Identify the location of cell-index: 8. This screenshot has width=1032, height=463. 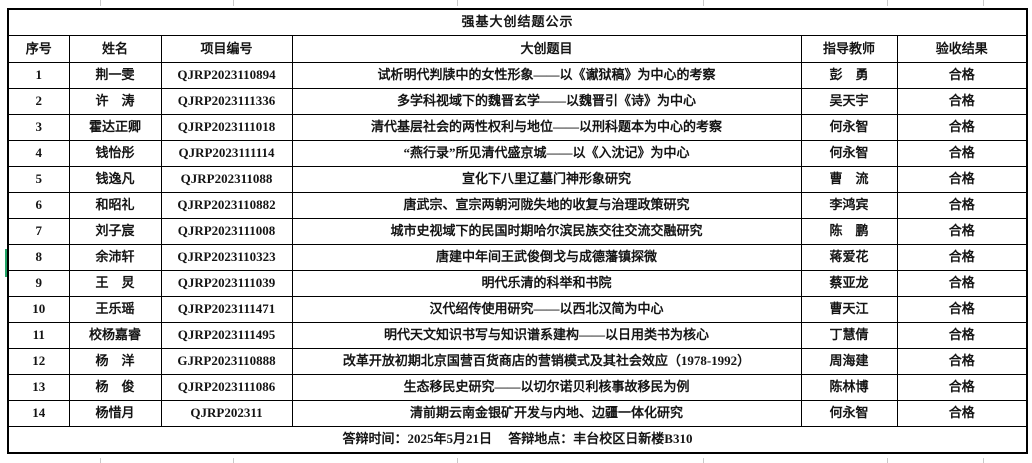
(38, 257).